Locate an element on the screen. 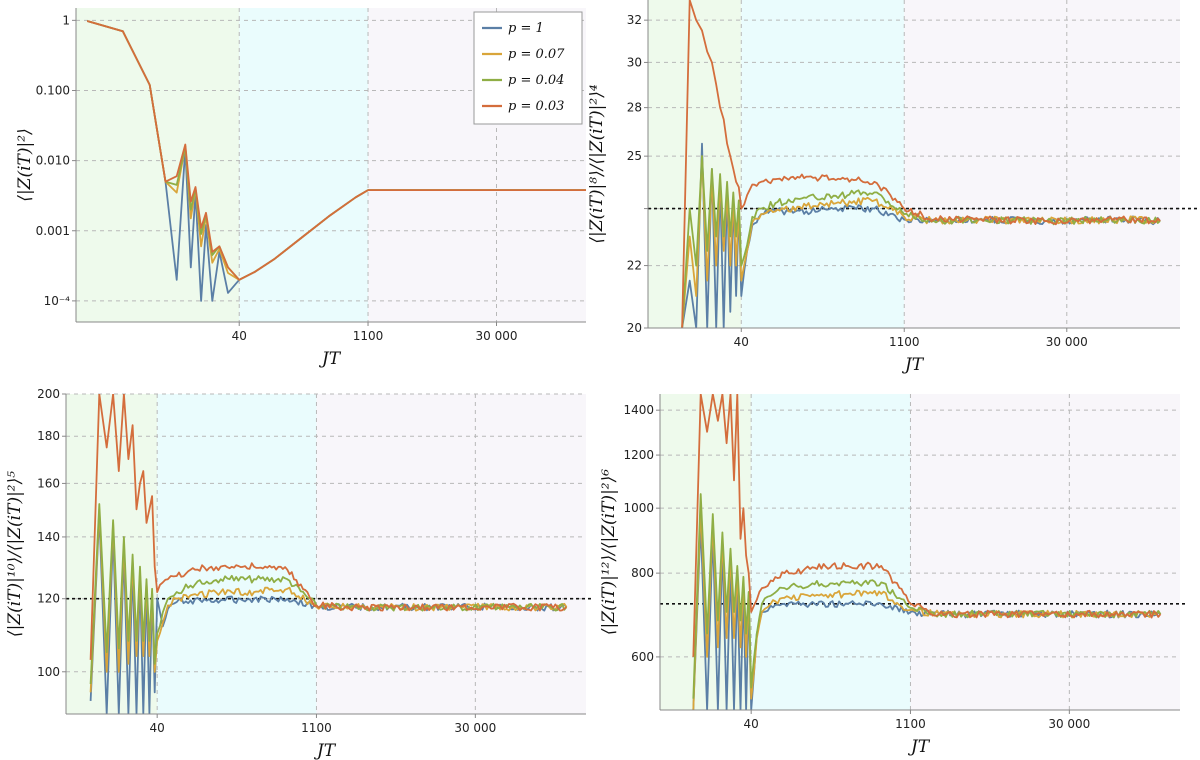 The image size is (1200, 760). y-tick-label: 100 is located at coordinates (48, 672).